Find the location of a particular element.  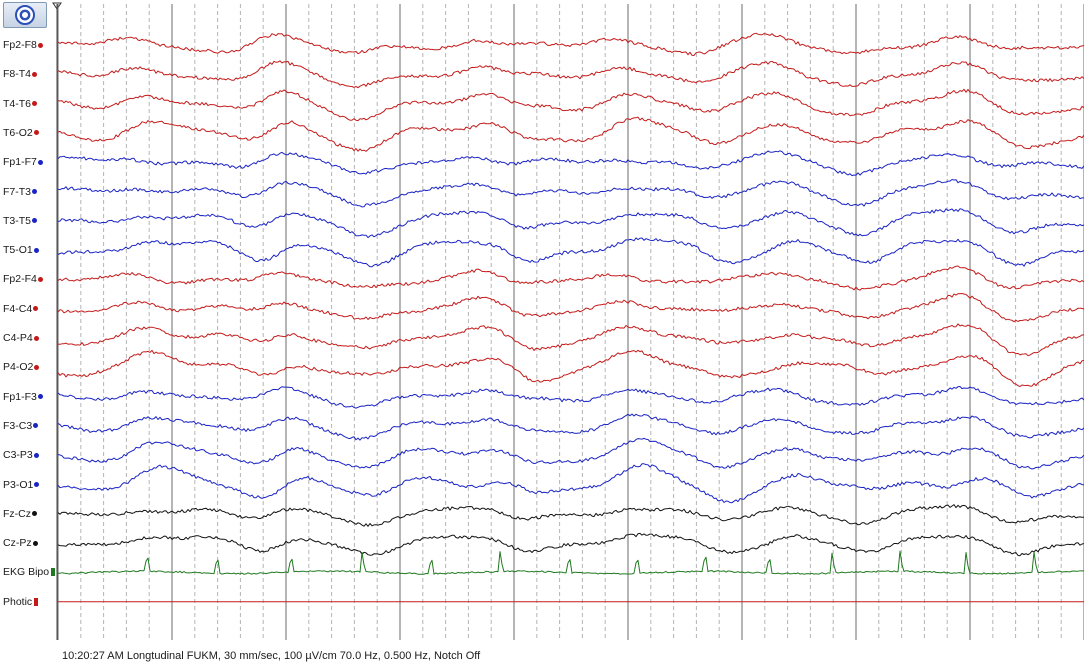

channel-label: Fp1-F7 is located at coordinates (28, 162).